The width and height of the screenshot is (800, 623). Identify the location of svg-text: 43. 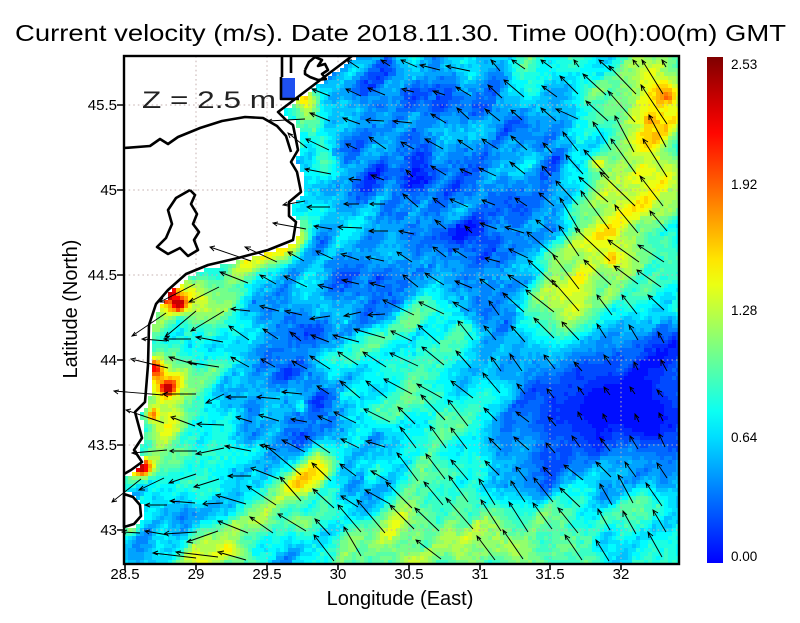
(108, 530).